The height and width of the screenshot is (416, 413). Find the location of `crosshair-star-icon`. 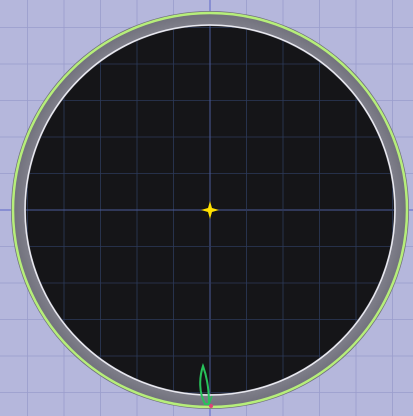

crosshair-star-icon is located at coordinates (210, 210).